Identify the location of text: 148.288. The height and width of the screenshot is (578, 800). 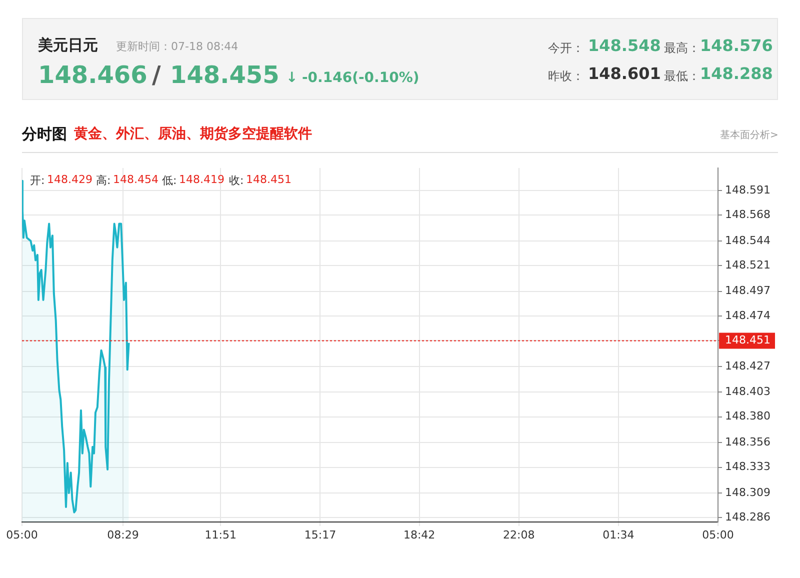
(736, 73).